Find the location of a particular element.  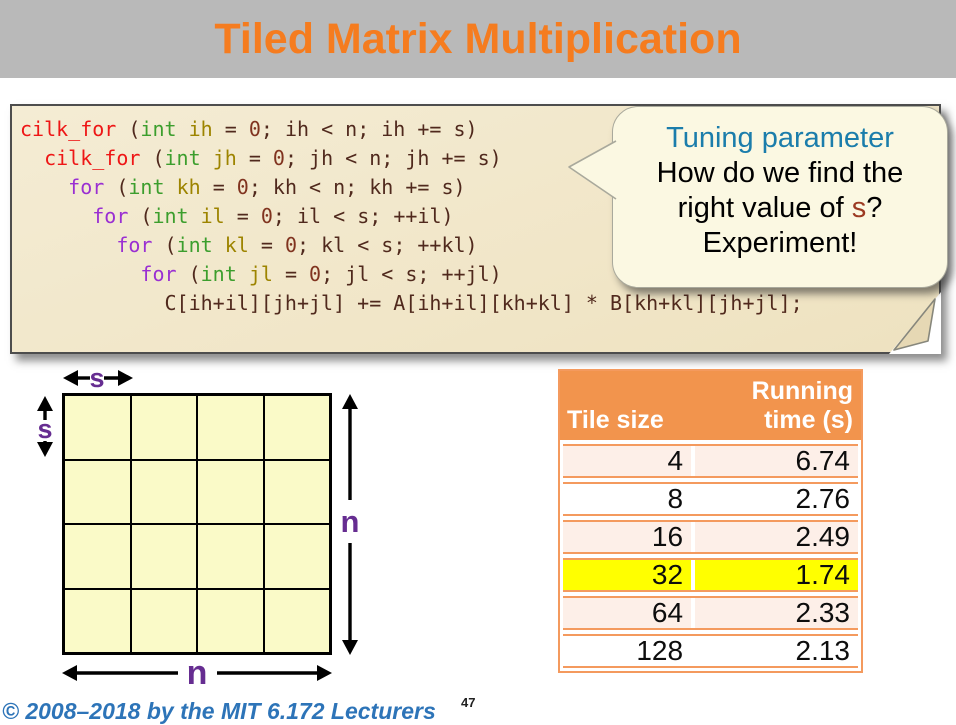

s-width-arrow is located at coordinates (98, 378).